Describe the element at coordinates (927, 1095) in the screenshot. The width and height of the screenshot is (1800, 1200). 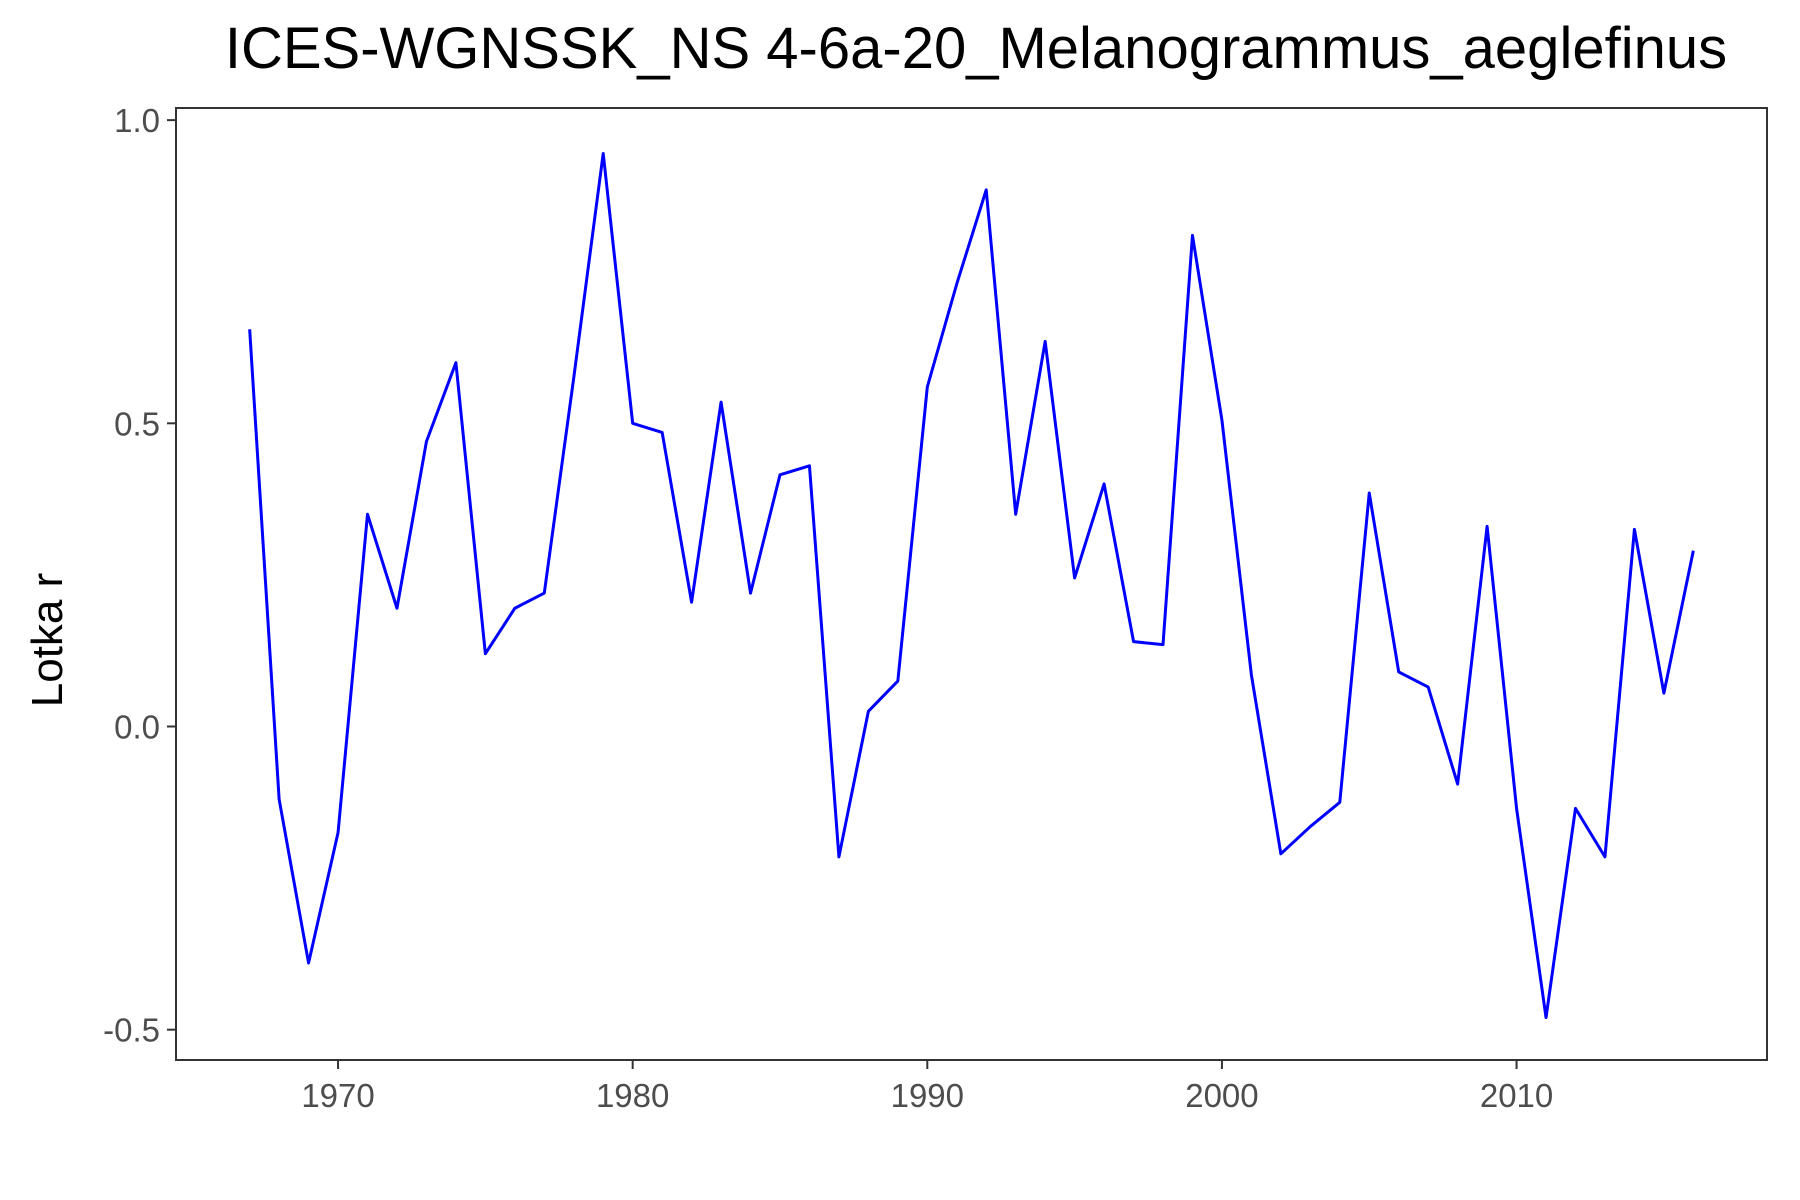
I see `x-tick-label: 1990` at that location.